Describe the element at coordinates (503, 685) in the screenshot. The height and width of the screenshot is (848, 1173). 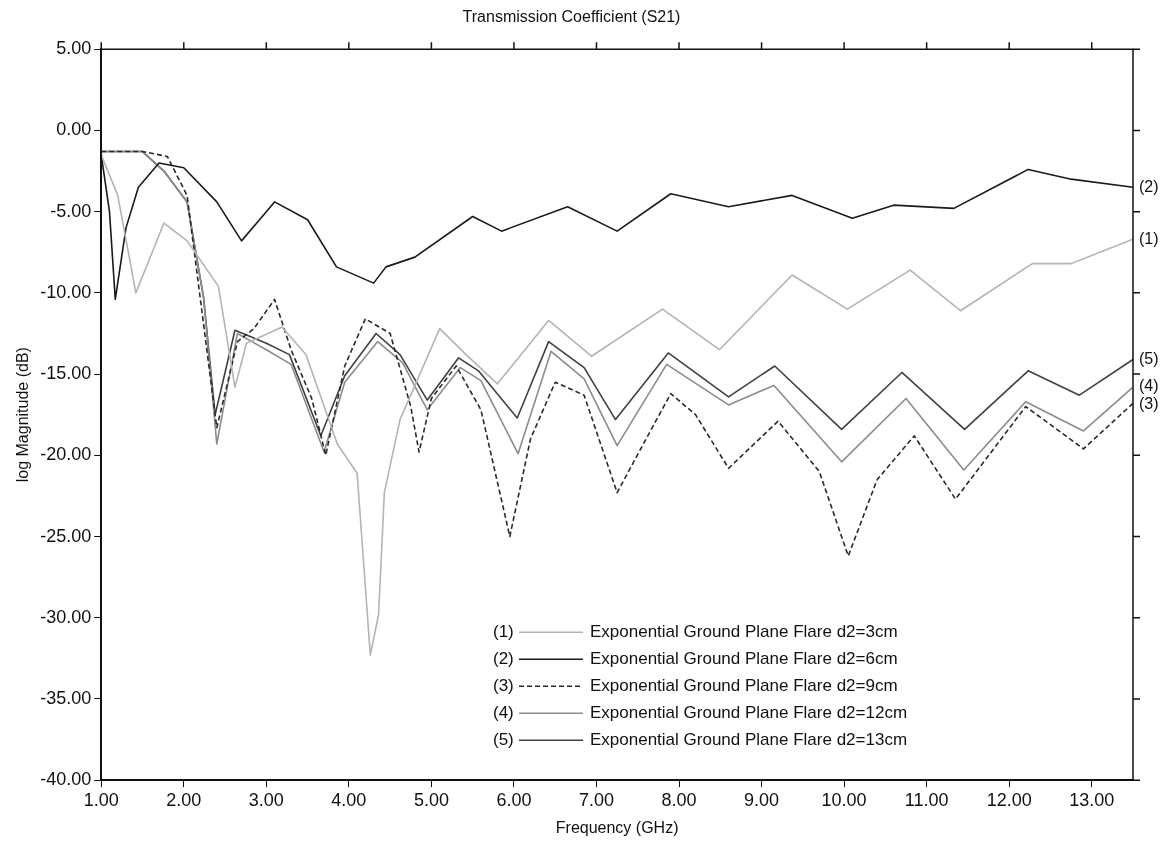
I see `annotation: (3)` at that location.